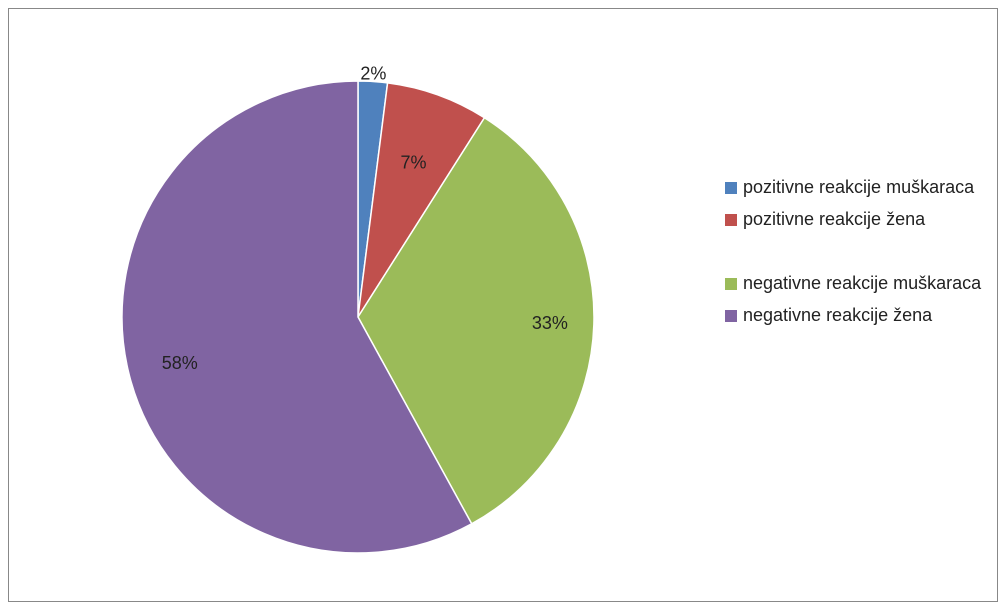 This screenshot has width=1008, height=611. Describe the element at coordinates (838, 315) in the screenshot. I see `legend-label-negative-women: negativne reakcije žena` at that location.